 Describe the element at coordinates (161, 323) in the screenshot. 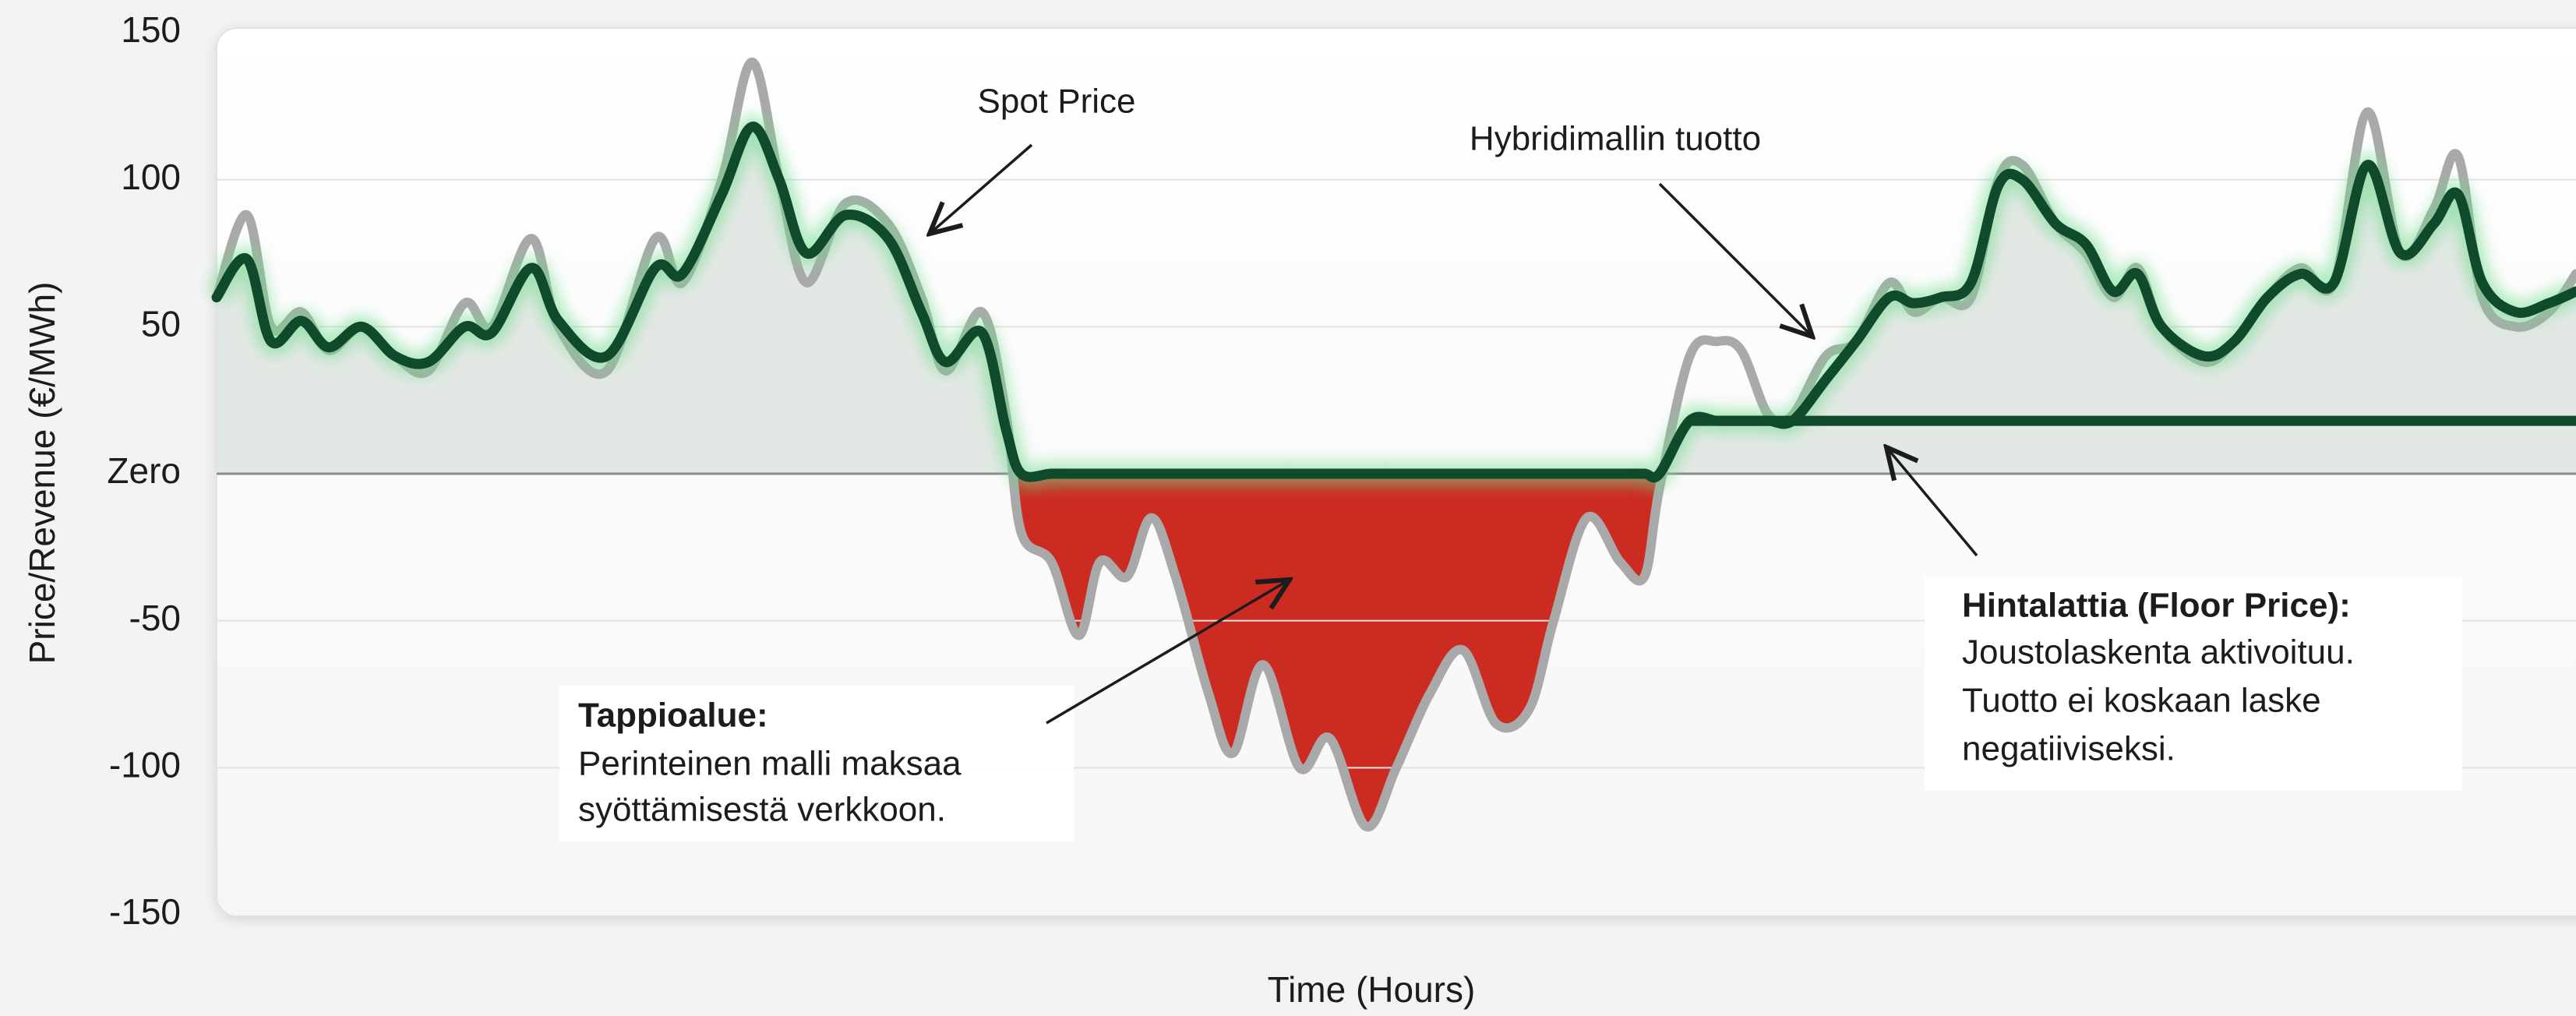

I see `y-tick-label: 50` at that location.